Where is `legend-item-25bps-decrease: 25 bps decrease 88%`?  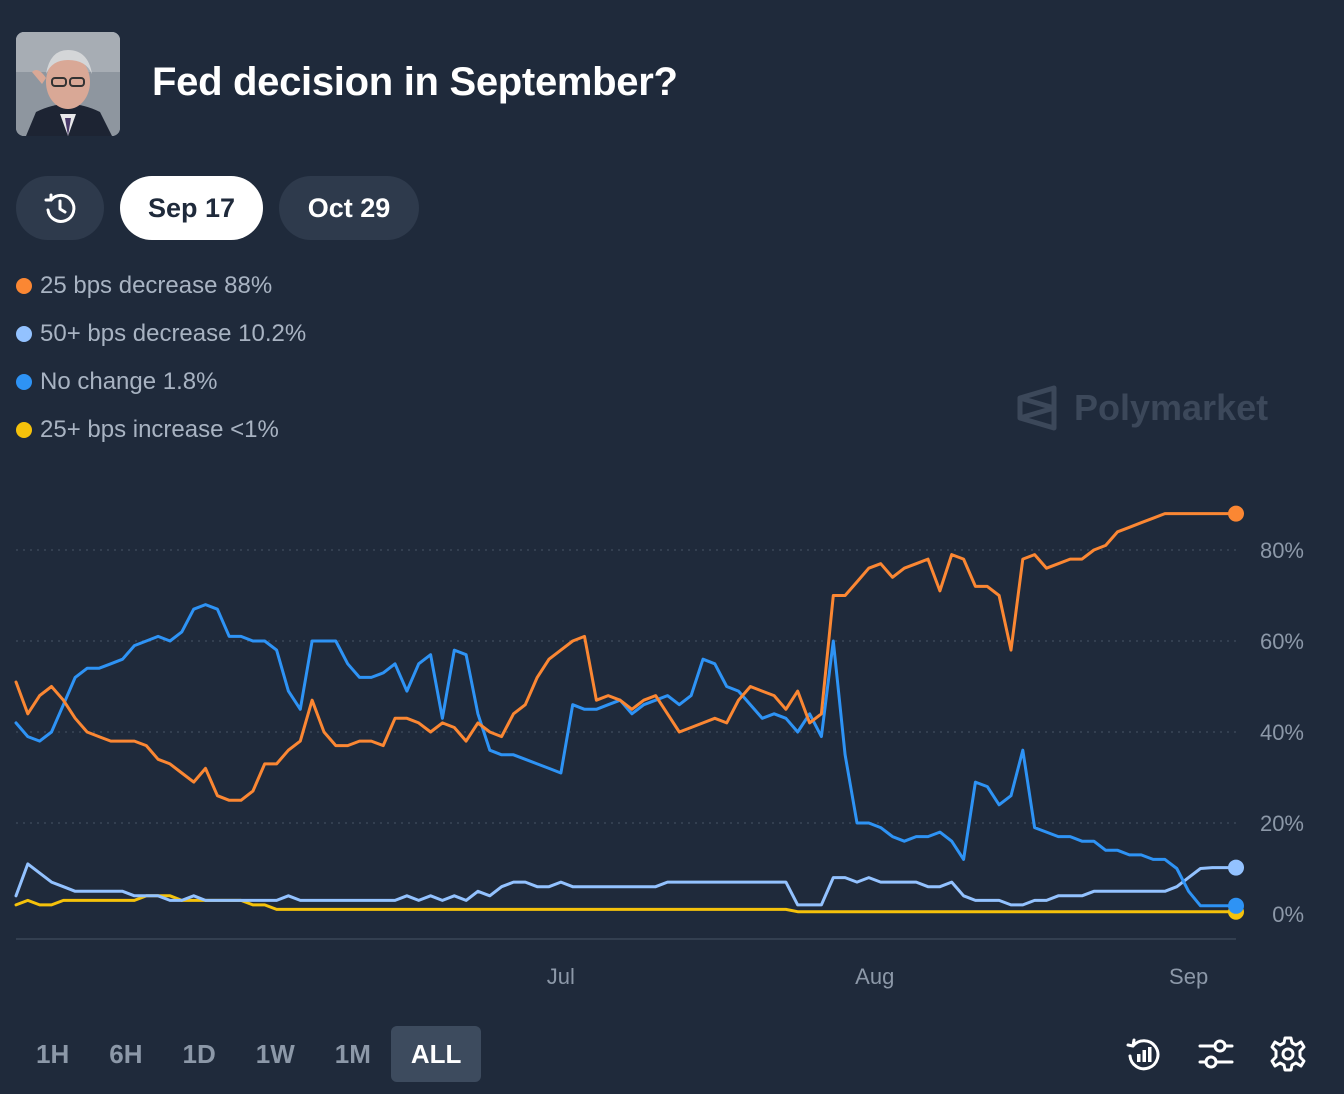 legend-item-25bps-decrease: 25 bps decrease 88% is located at coordinates (161, 286).